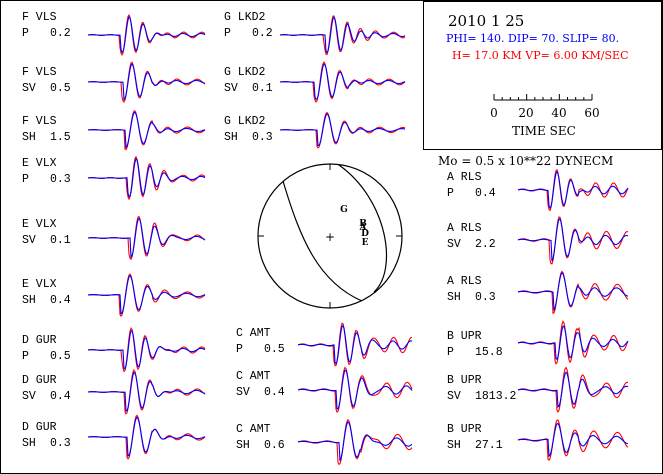 This screenshot has width=663, height=474. I want to click on trace-panel: B UPR SH 27.1, so click(538, 440).